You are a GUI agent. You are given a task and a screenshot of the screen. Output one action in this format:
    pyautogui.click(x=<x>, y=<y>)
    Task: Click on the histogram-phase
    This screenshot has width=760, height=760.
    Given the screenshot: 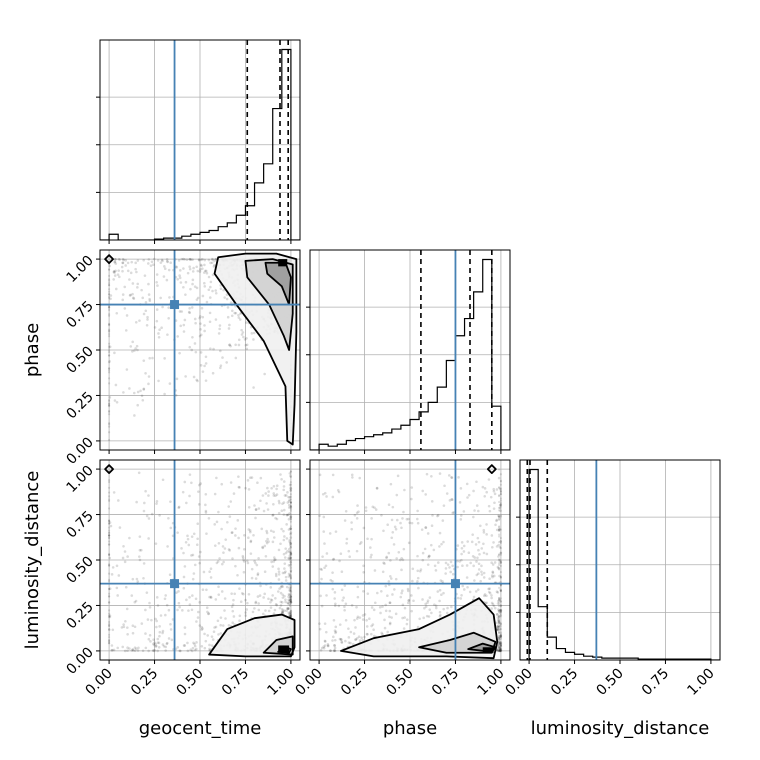 What is the action you would take?
    pyautogui.click(x=410, y=354)
    